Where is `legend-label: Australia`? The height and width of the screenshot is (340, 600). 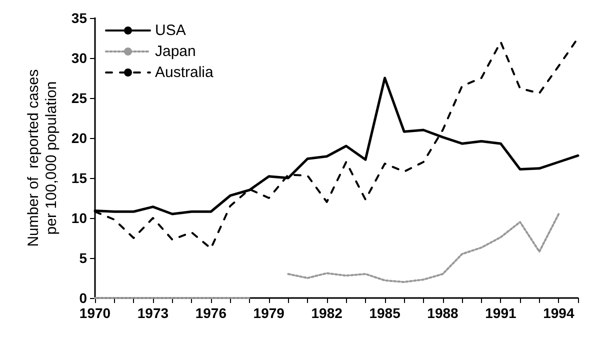
legend-label: Australia is located at coordinates (184, 72).